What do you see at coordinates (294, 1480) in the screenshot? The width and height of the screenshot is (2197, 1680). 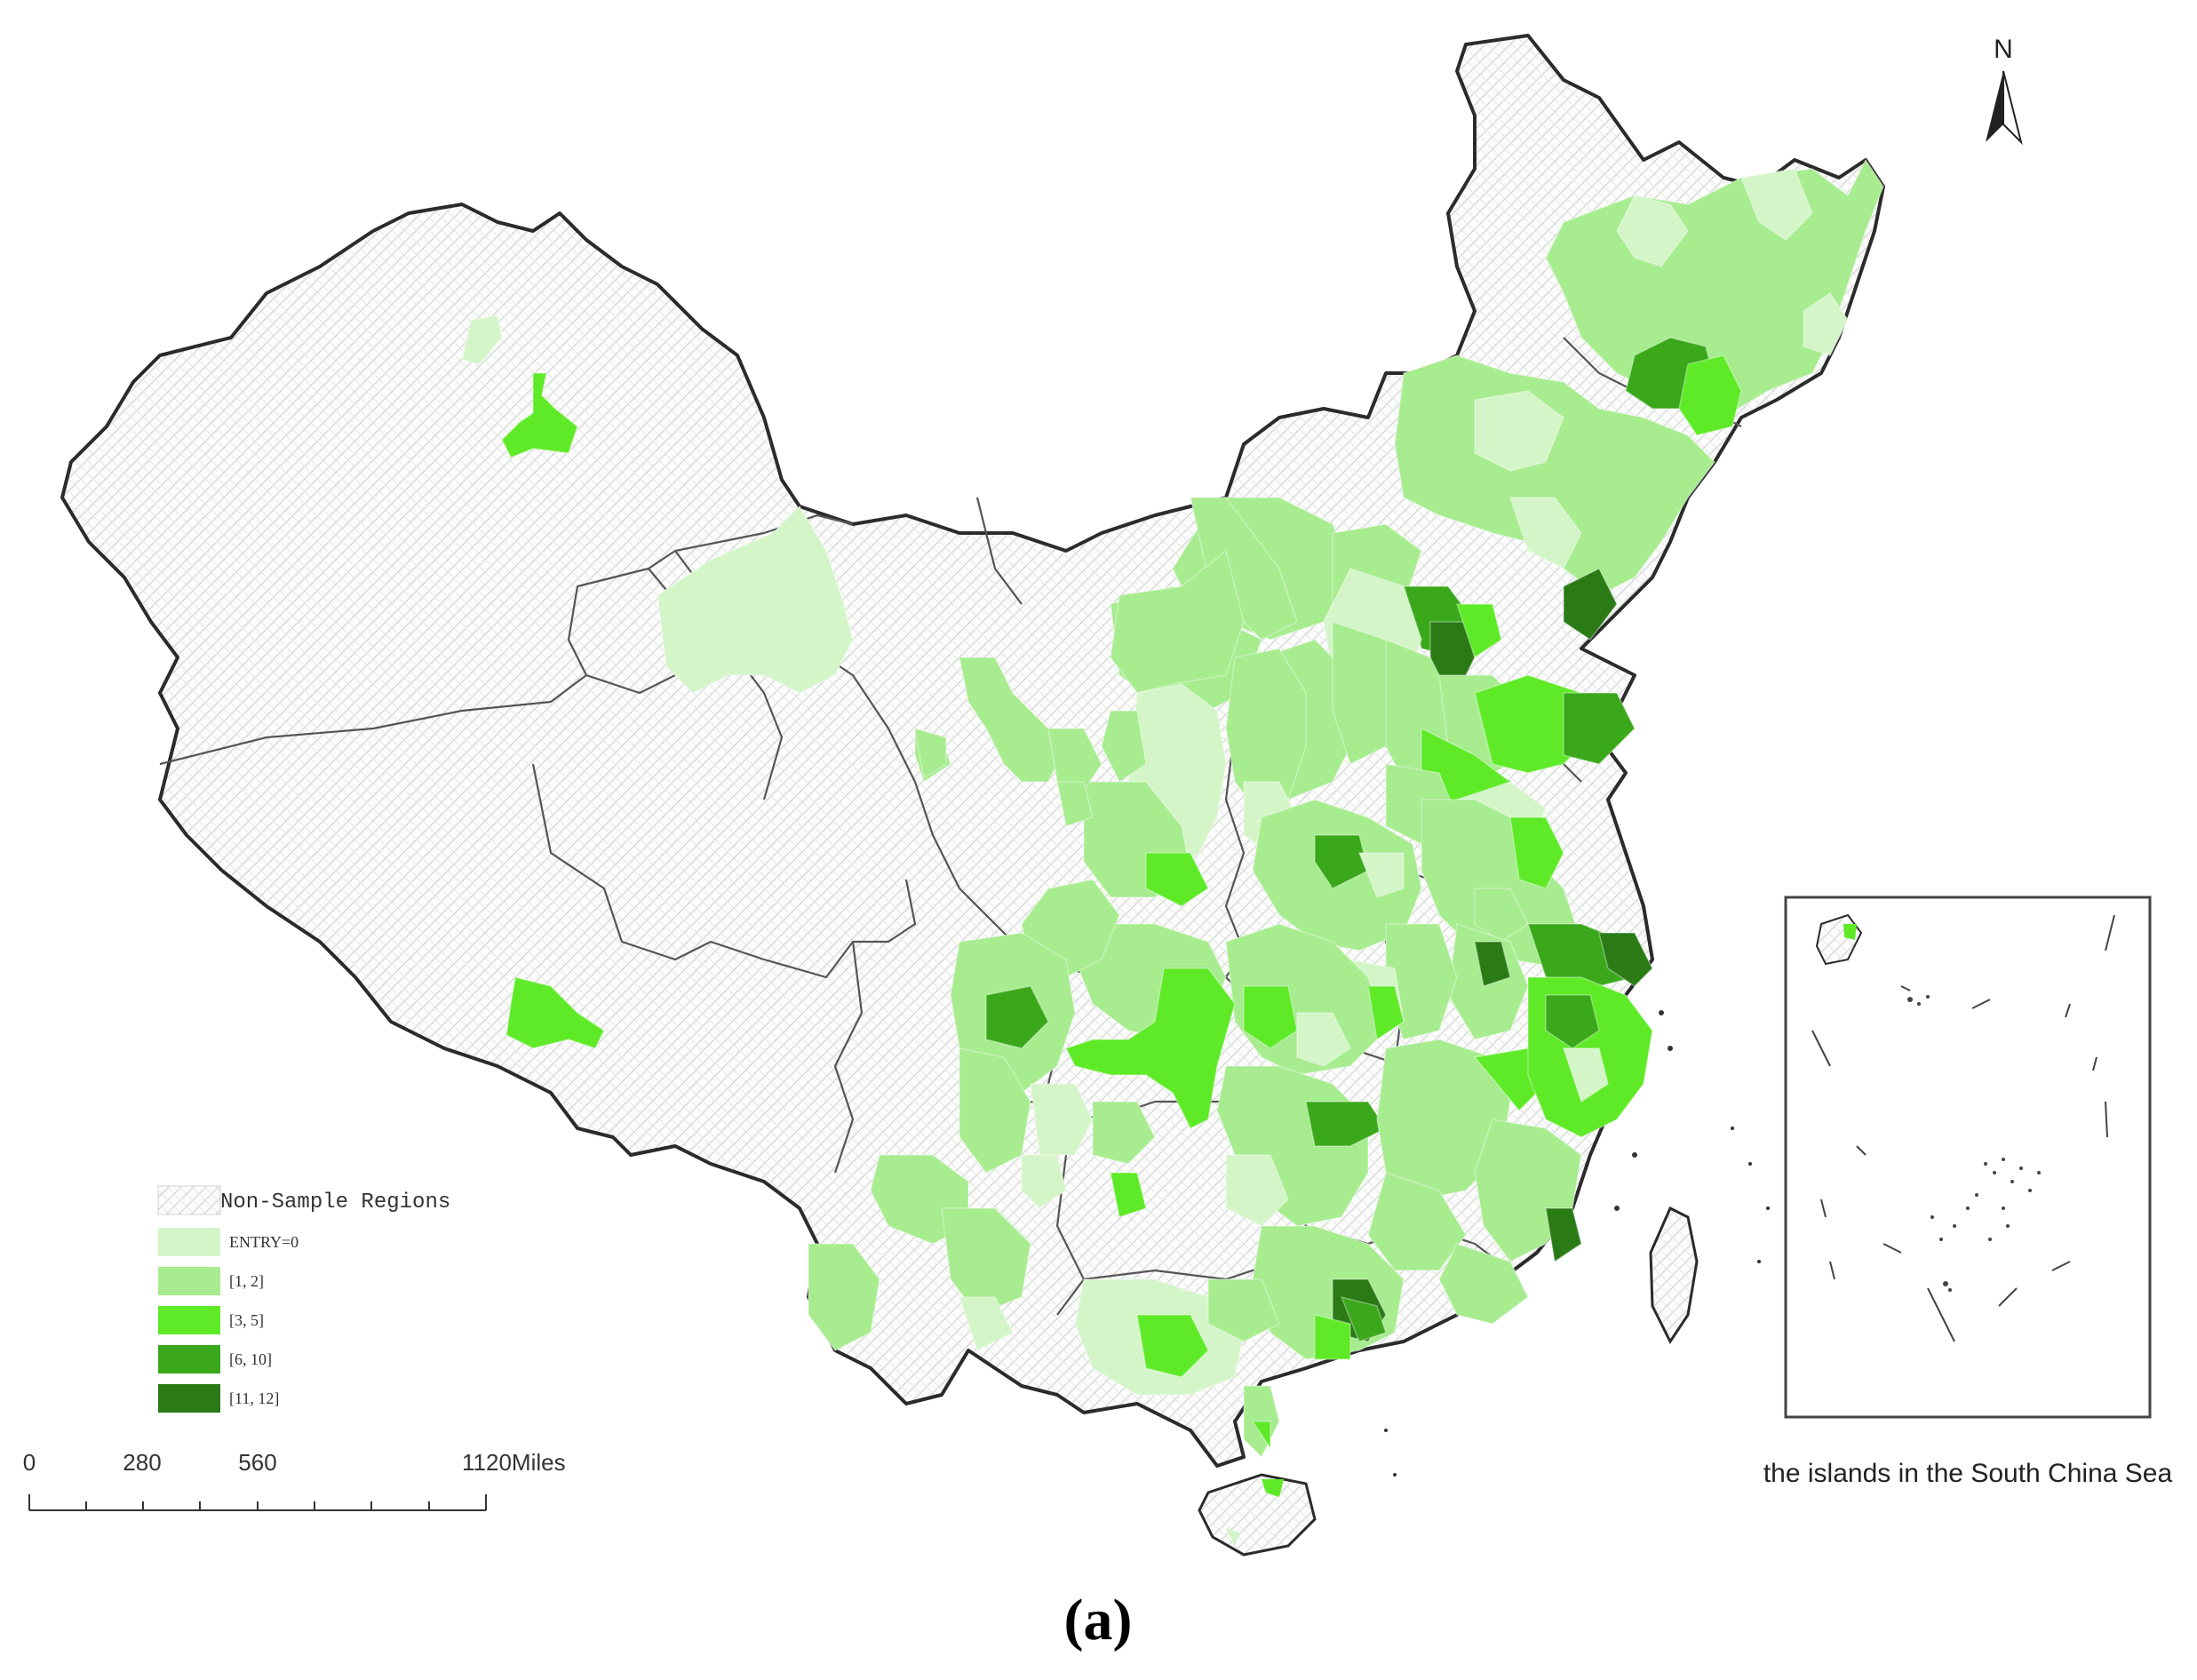 I see `scale-bar: 0 280 560 1120Miles` at bounding box center [294, 1480].